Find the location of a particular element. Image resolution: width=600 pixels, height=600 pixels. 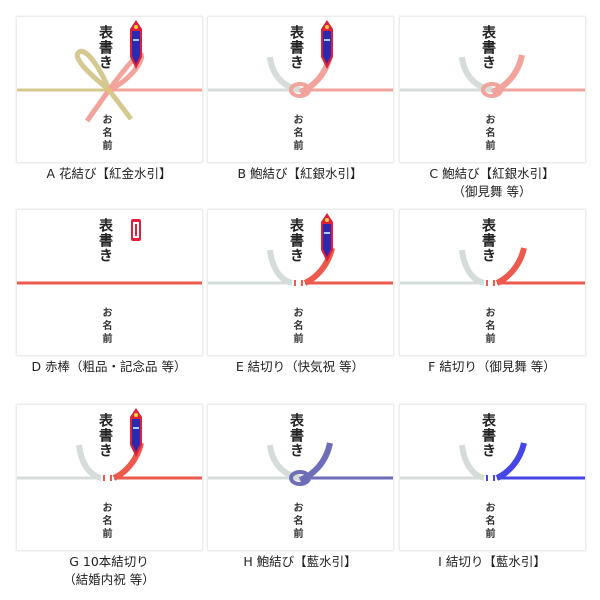

option-label: B 鮑結び【紅銀水引】 is located at coordinates (300, 174).